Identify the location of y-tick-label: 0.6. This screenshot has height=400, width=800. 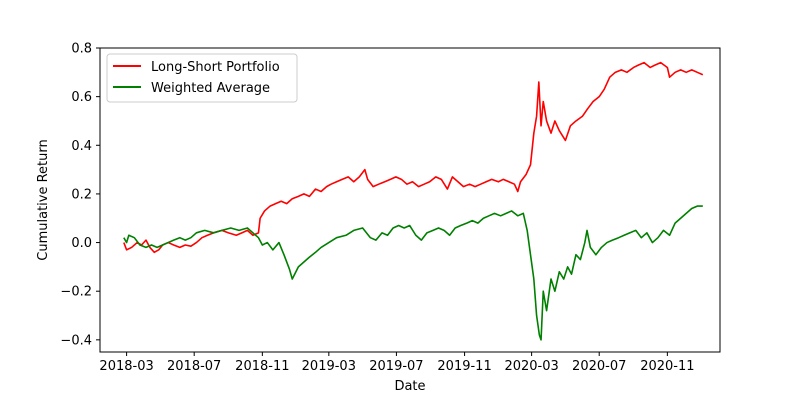
(81, 97).